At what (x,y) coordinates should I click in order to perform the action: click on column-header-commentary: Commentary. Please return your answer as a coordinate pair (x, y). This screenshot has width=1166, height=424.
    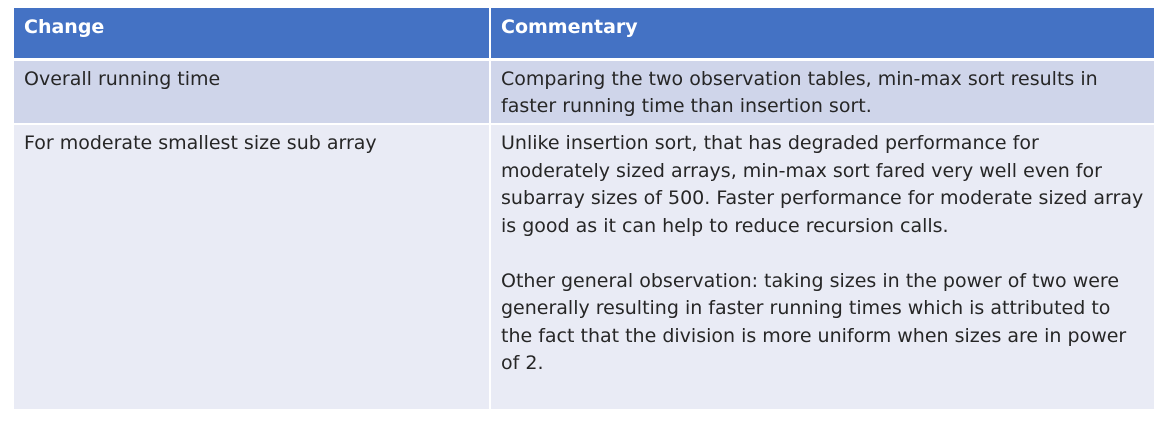
    Looking at the image, I should click on (821, 34).